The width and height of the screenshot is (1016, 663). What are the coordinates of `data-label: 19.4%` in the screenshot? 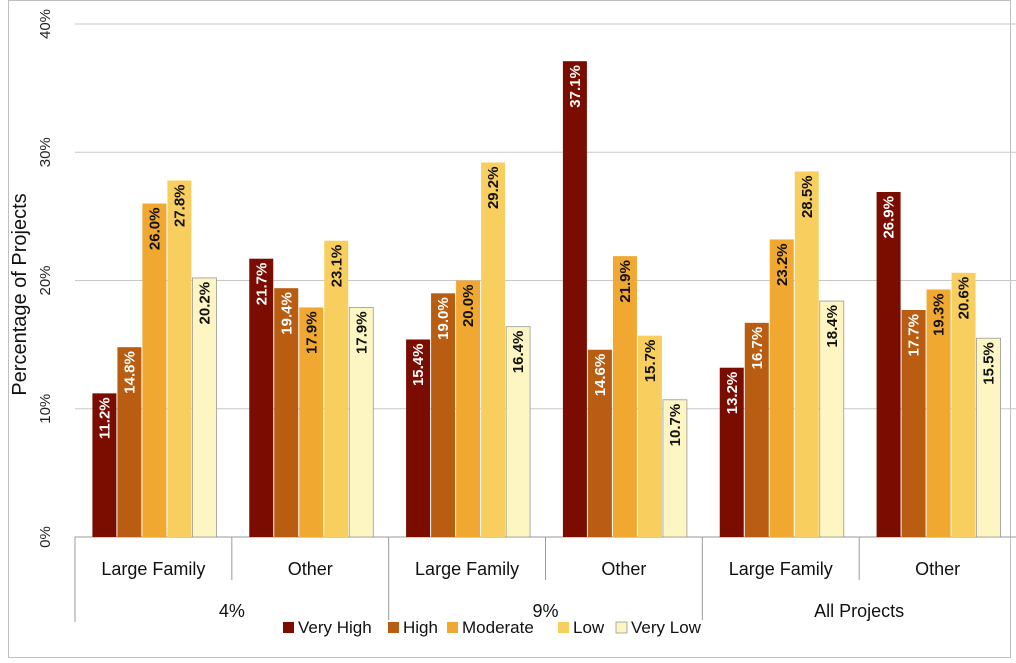 It's located at (286, 313).